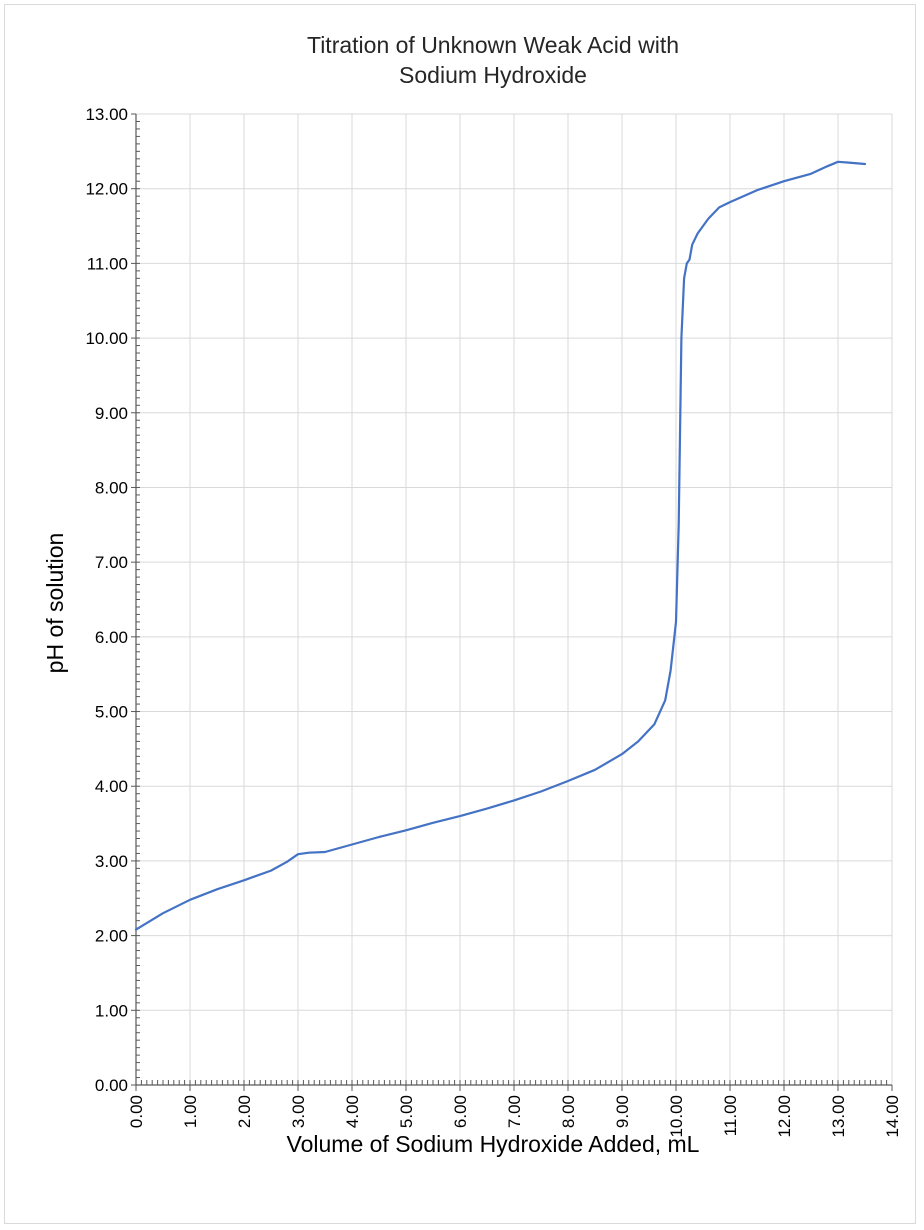 Image resolution: width=924 pixels, height=1230 pixels. Describe the element at coordinates (111, 861) in the screenshot. I see `y-tick-label: 3.00` at that location.